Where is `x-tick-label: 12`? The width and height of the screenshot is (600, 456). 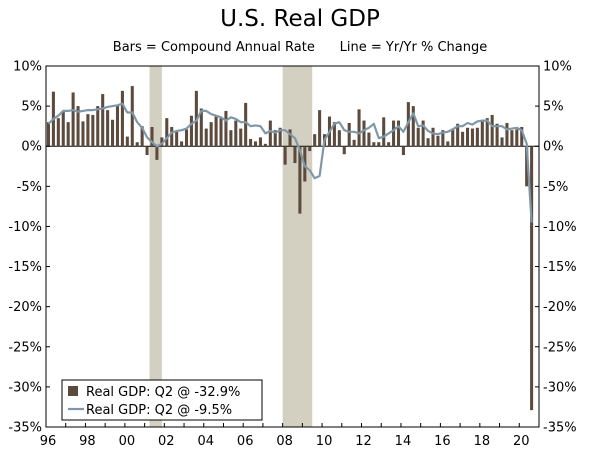
x-tick-label: 12 is located at coordinates (363, 441).